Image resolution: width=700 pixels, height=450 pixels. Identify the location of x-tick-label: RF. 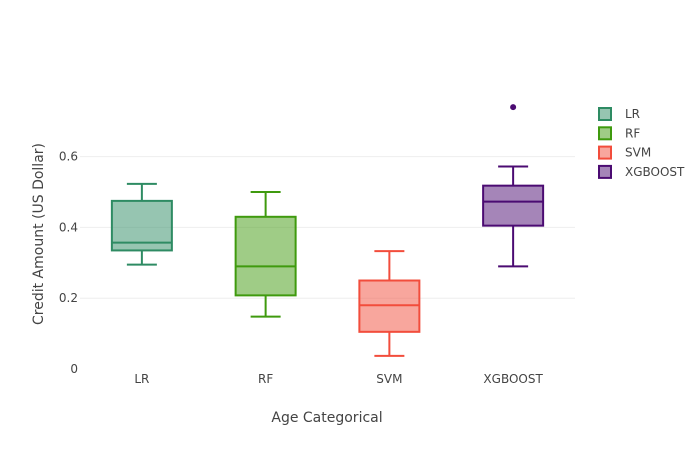
(265, 379).